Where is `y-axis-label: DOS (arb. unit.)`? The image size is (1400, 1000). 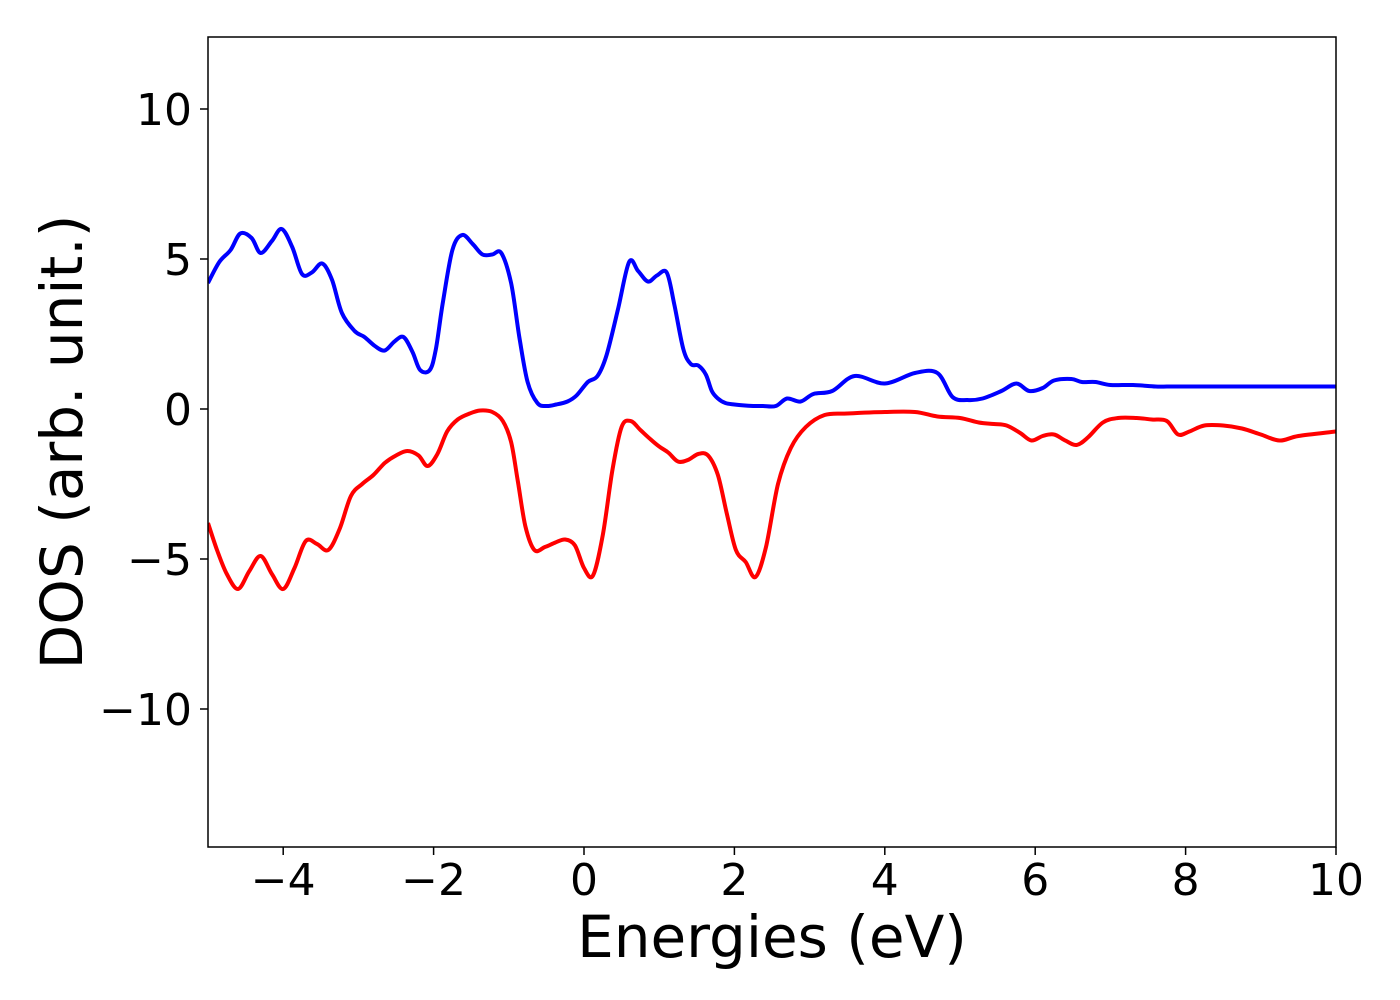 y-axis-label: DOS (arb. unit.) is located at coordinates (62, 442).